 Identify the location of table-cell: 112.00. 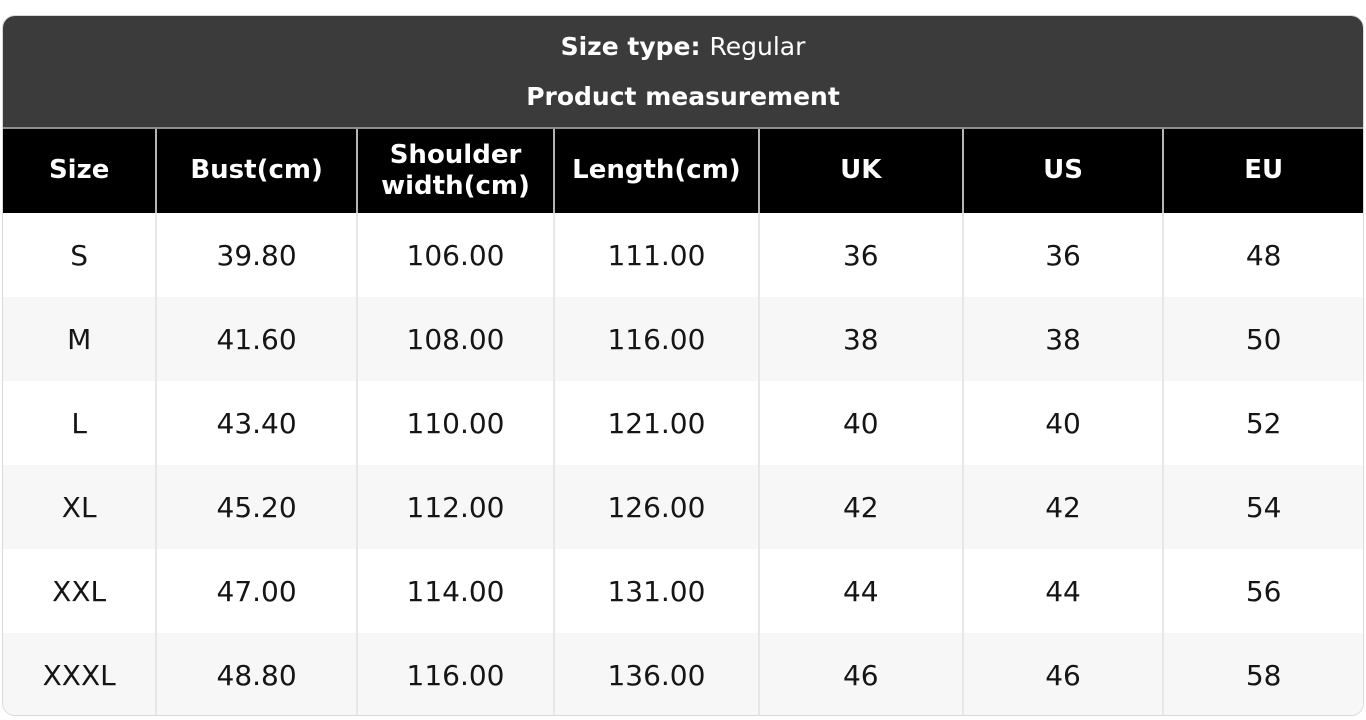
(454, 507).